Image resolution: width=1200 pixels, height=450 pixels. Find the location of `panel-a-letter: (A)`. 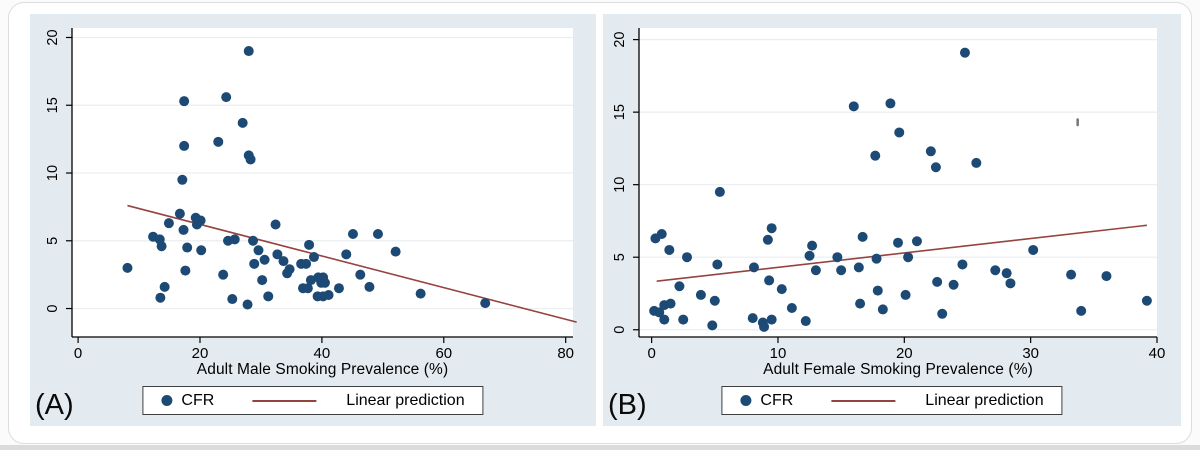

panel-a-letter: (A) is located at coordinates (54, 405).